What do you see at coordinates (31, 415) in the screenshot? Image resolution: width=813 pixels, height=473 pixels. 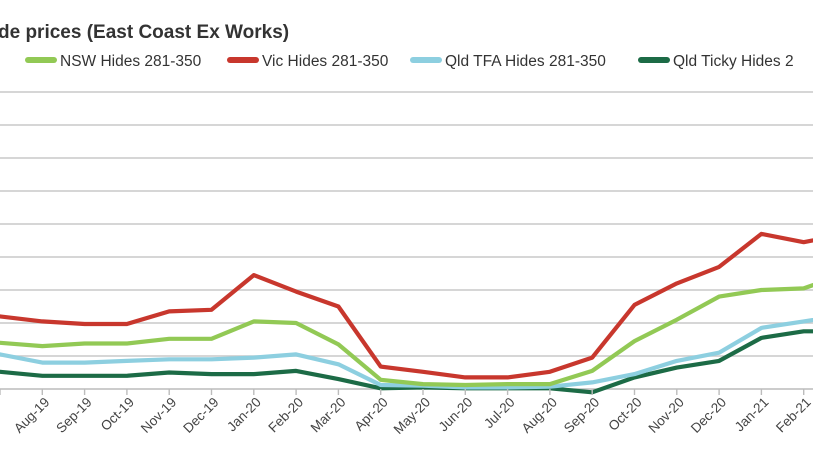 I see `x-tick-label: Aug-19` at bounding box center [31, 415].